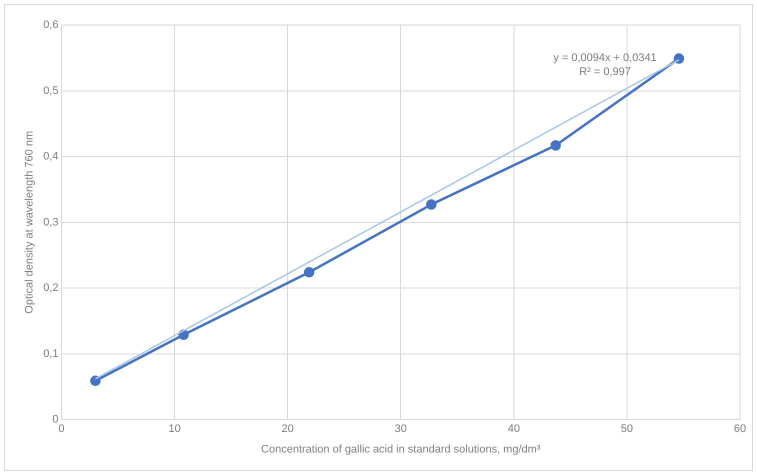 This screenshot has height=475, width=757. Describe the element at coordinates (627, 429) in the screenshot. I see `x-tick-label: 50` at that location.